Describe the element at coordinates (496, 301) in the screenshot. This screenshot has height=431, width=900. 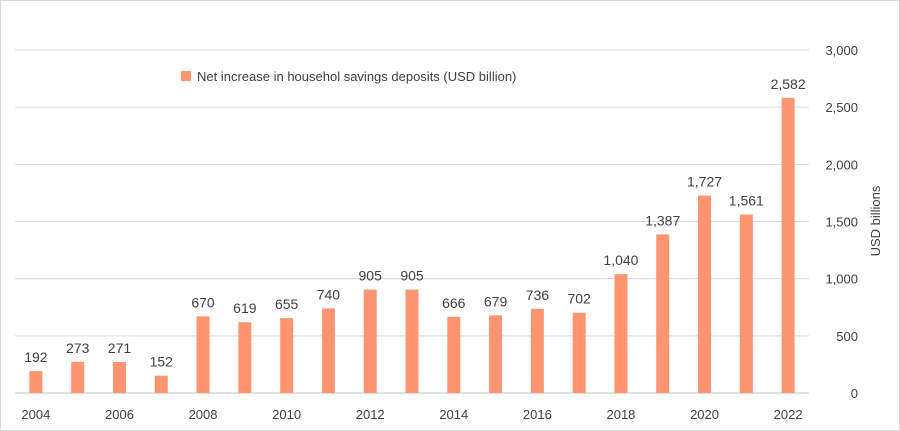
I see `data-label: 679` at that location.